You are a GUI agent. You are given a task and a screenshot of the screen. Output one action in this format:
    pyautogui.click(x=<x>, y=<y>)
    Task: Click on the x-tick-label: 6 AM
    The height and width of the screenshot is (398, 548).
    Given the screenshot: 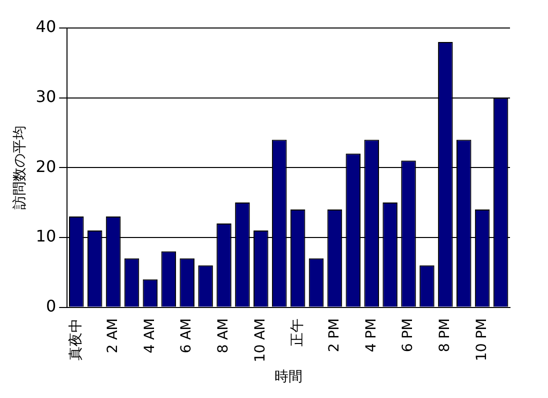 What is the action you would take?
    pyautogui.click(x=186, y=336)
    